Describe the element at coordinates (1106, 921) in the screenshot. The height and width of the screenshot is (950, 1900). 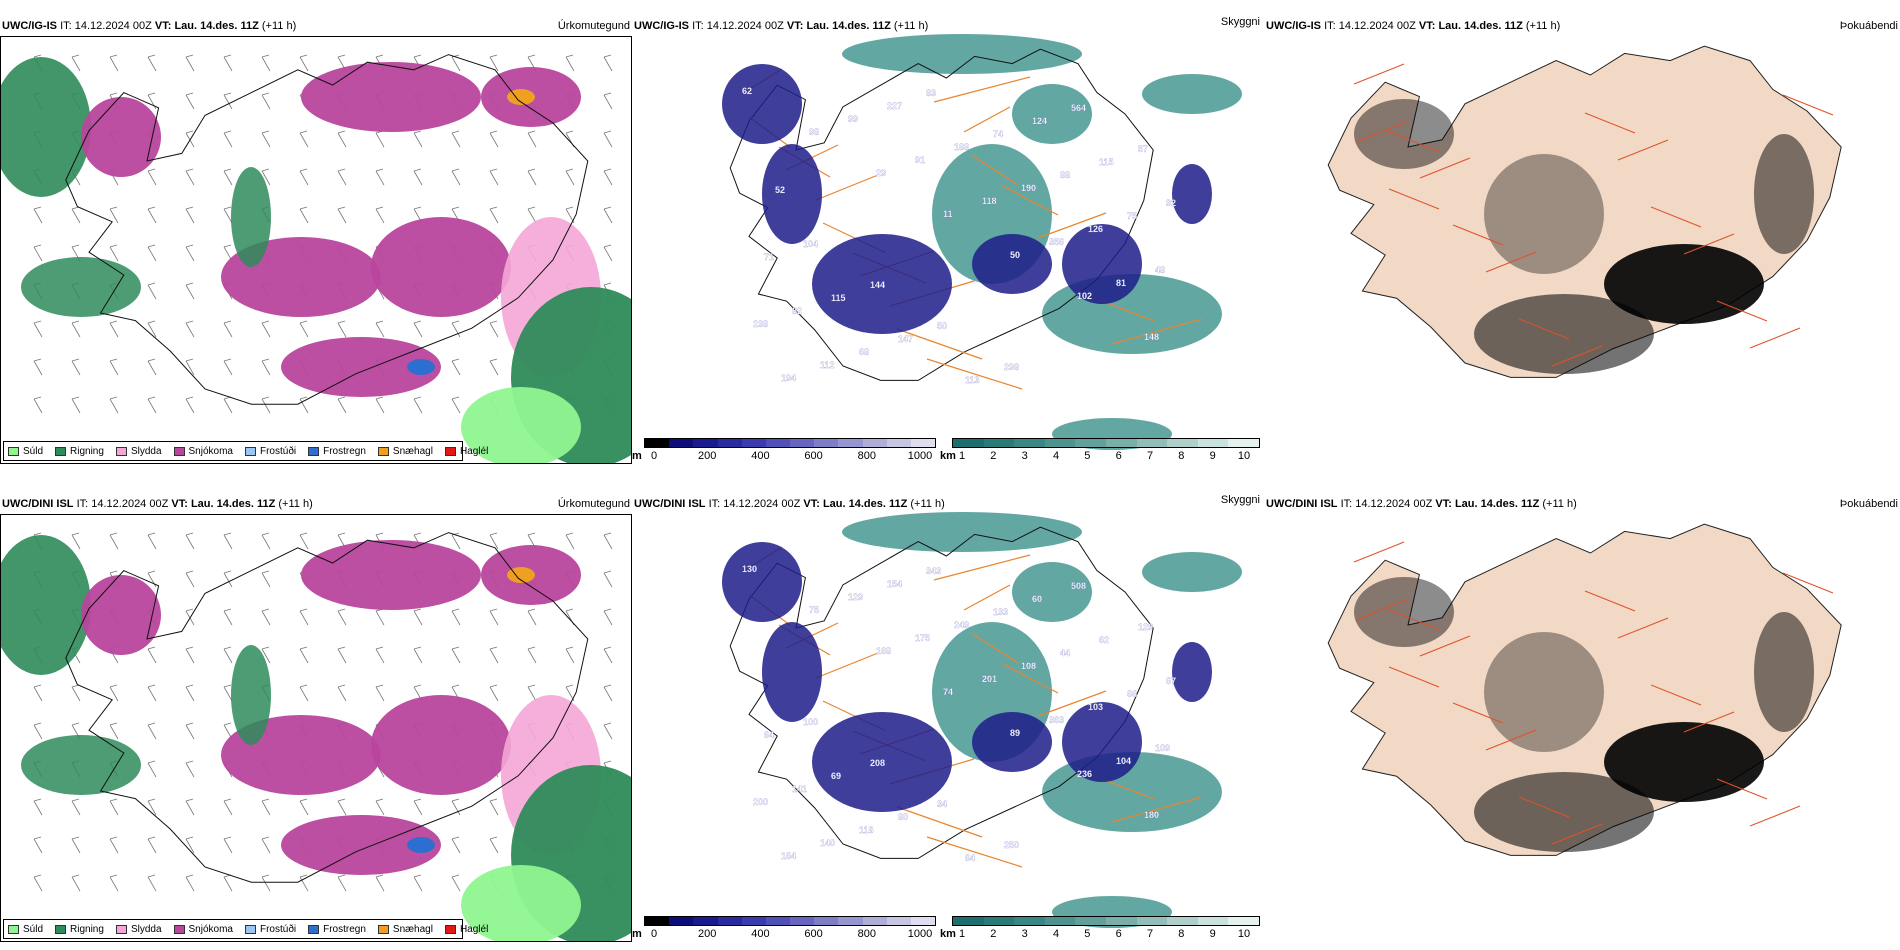
I see `colorbar-strip` at that location.